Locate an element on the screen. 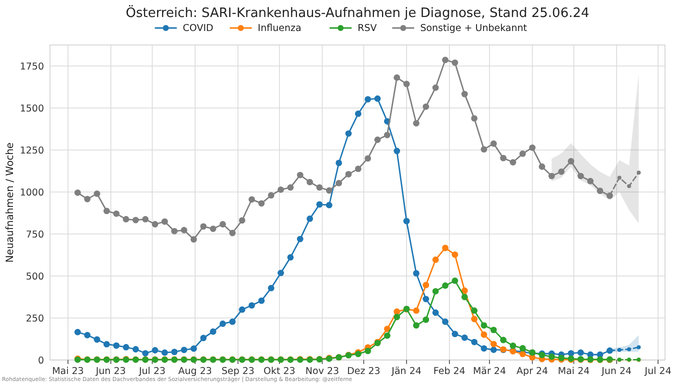  x-tick-label: Jun 24 is located at coordinates (616, 371).